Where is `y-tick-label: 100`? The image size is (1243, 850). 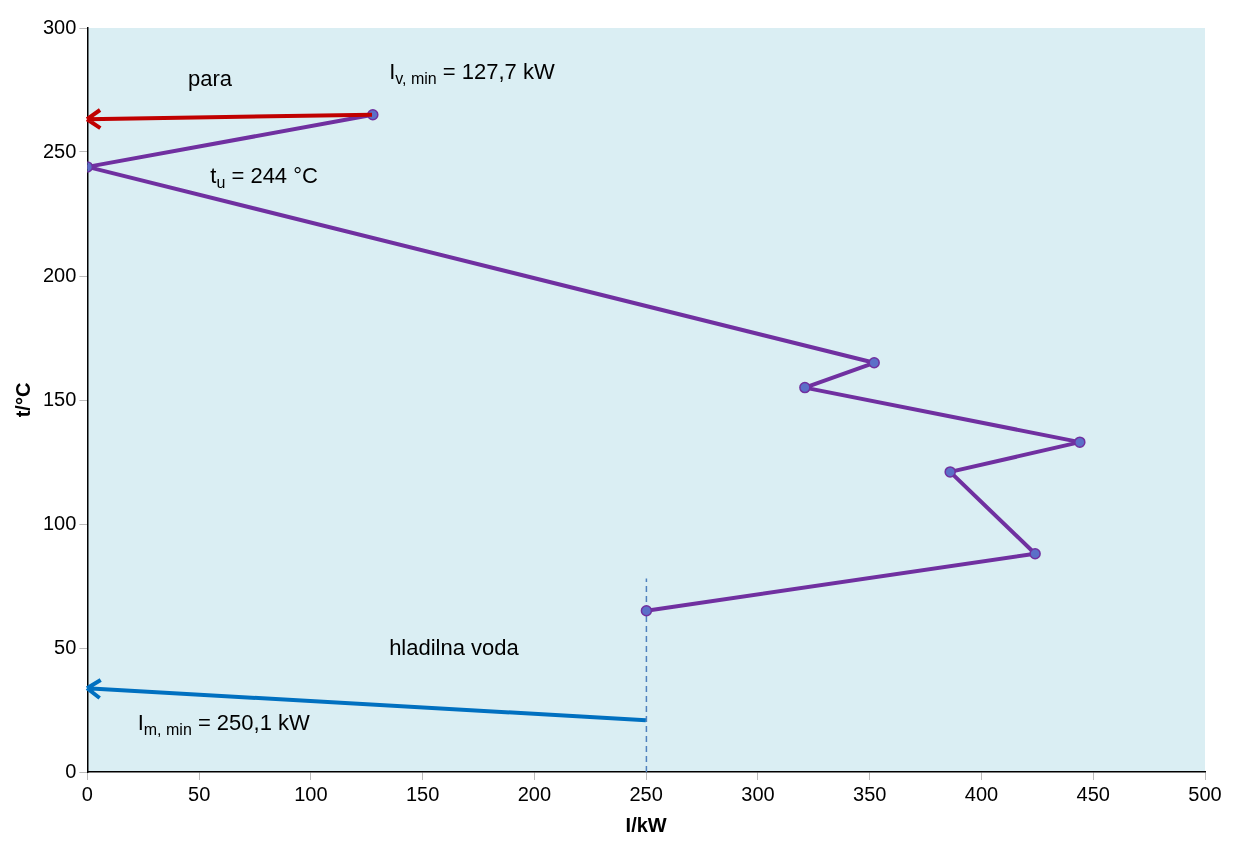 y-tick-label: 100 is located at coordinates (59, 522).